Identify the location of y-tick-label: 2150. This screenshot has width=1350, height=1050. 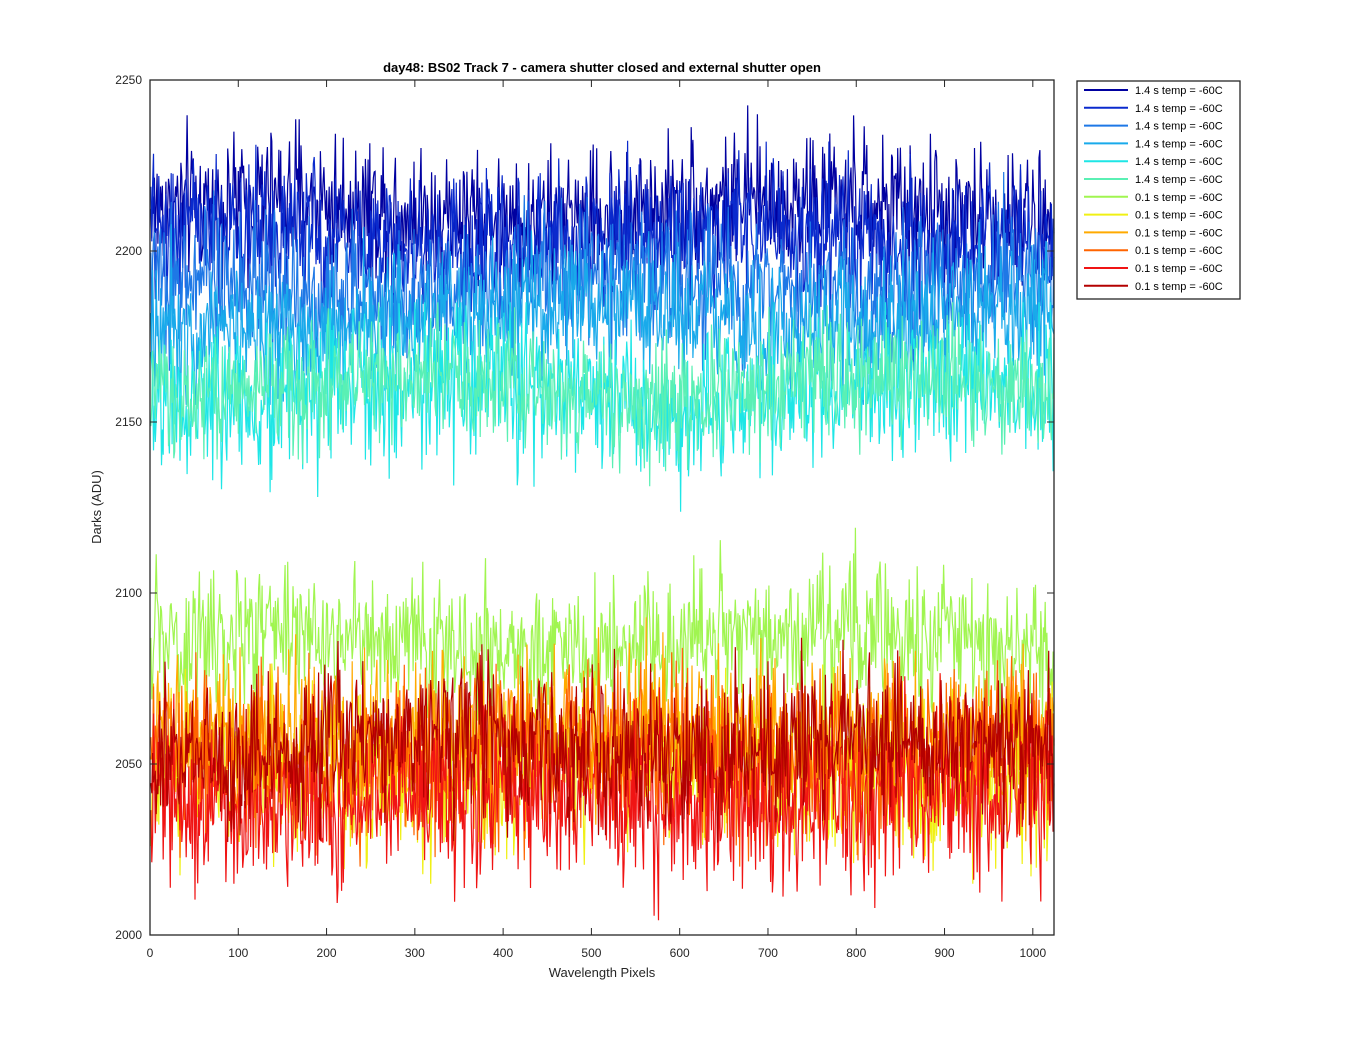
(128, 422).